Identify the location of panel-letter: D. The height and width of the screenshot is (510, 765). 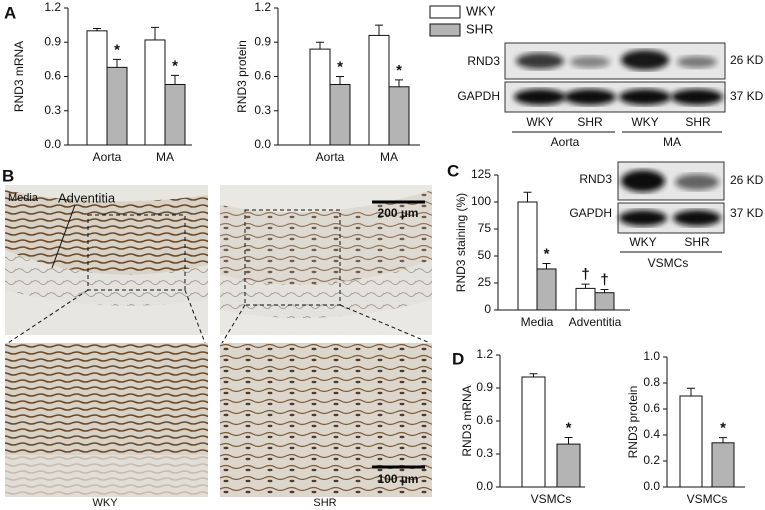
(458, 358).